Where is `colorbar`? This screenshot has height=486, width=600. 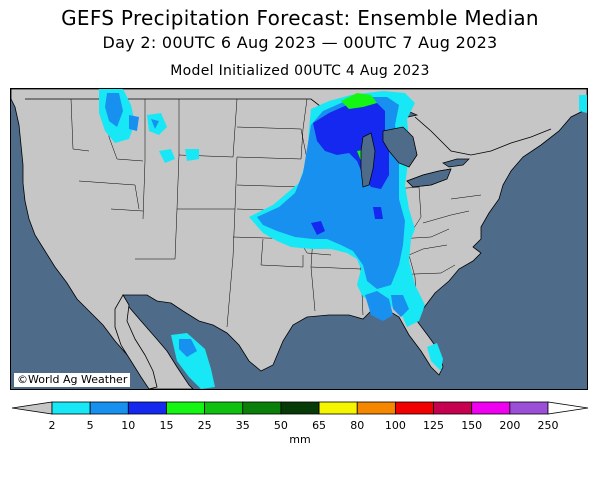 colorbar is located at coordinates (300, 408).